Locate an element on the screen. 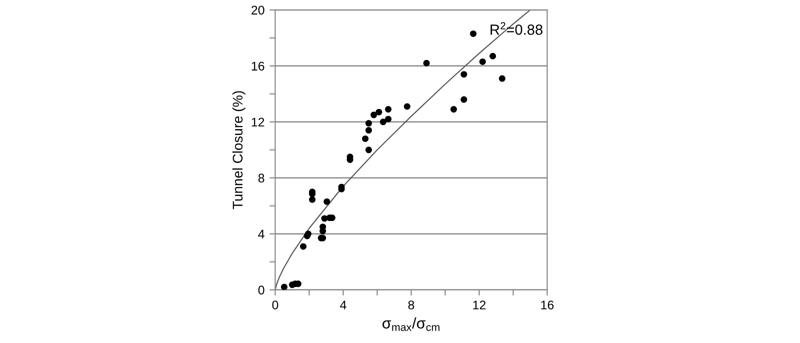  x-tick-label: 12 is located at coordinates (479, 305).